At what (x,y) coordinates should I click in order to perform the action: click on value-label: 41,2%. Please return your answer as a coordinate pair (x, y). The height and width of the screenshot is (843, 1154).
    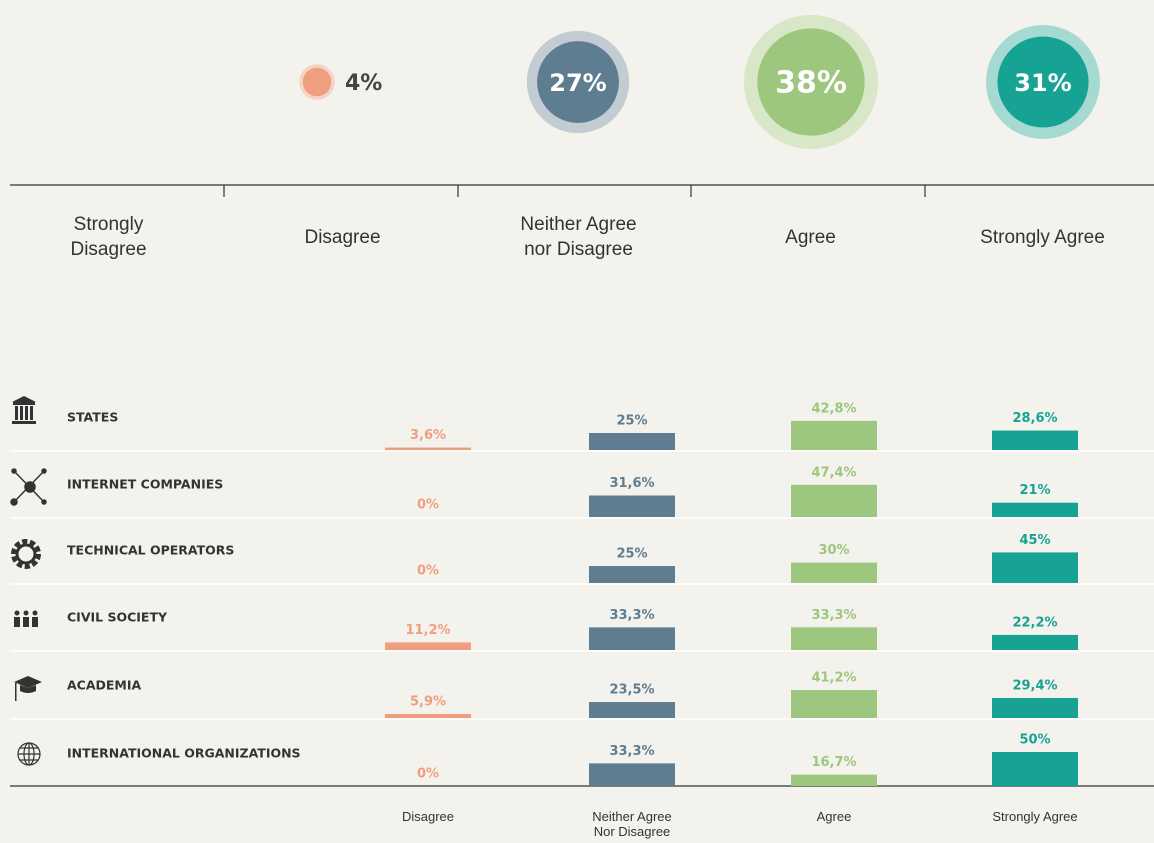
    Looking at the image, I should click on (833, 677).